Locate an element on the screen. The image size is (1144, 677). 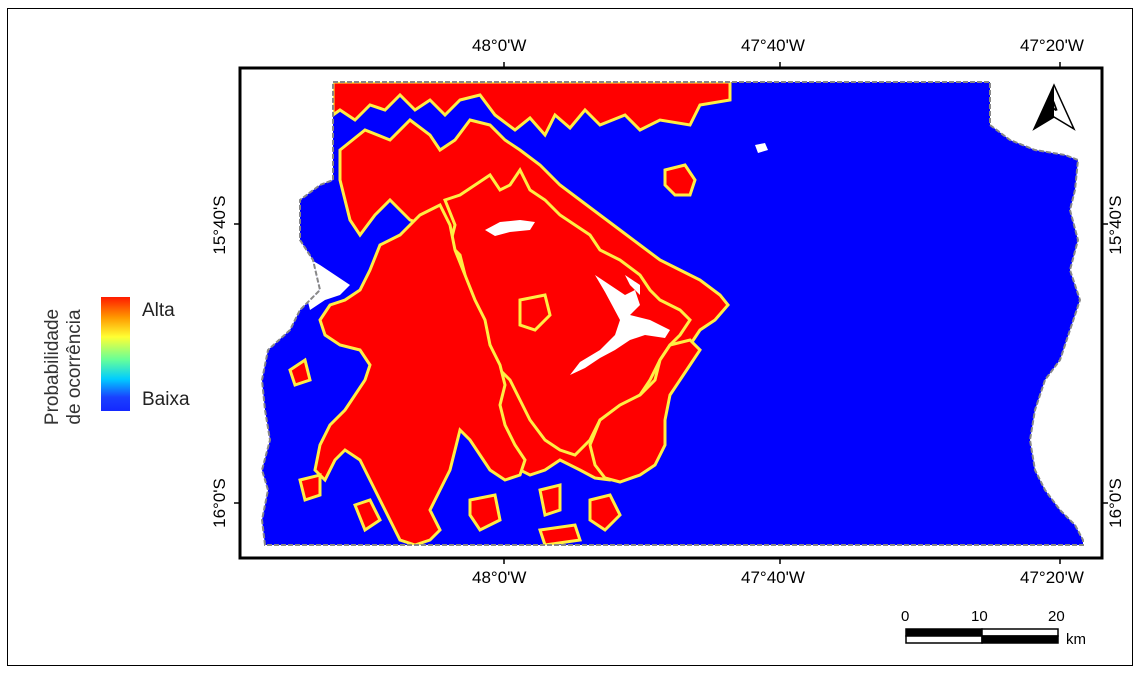
north-arrow-icon is located at coordinates (1054, 107).